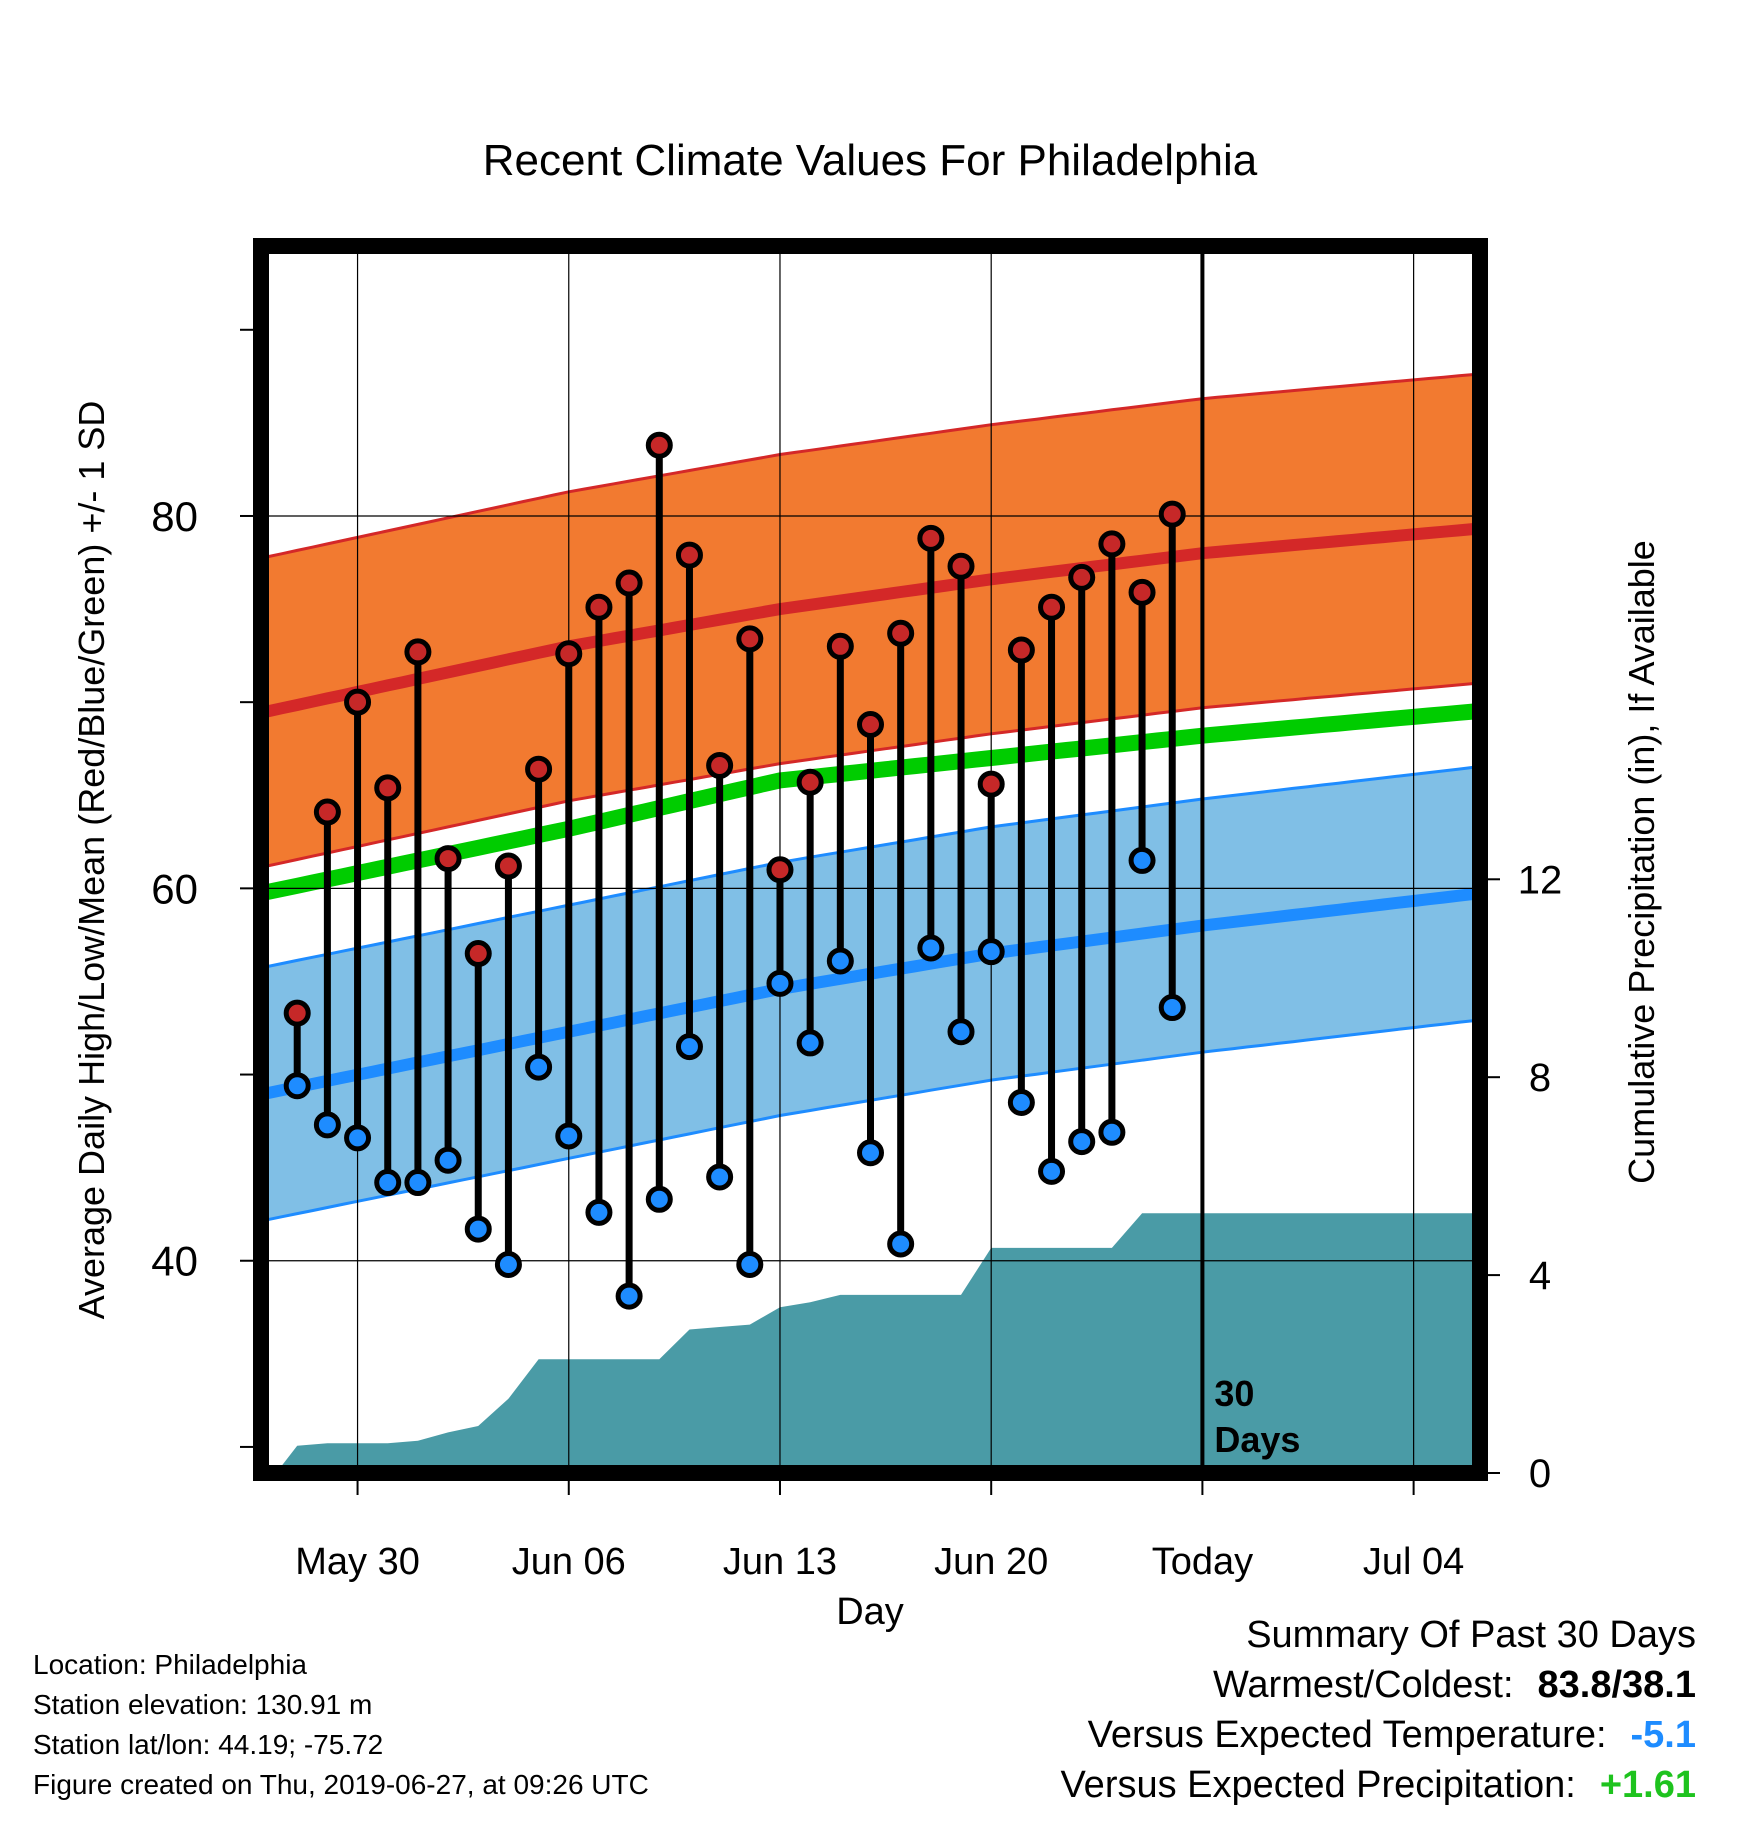 The height and width of the screenshot is (1828, 1748). What do you see at coordinates (208, 1744) in the screenshot?
I see `latlon-text: Station lat/lon: 44.19; -75.72` at bounding box center [208, 1744].